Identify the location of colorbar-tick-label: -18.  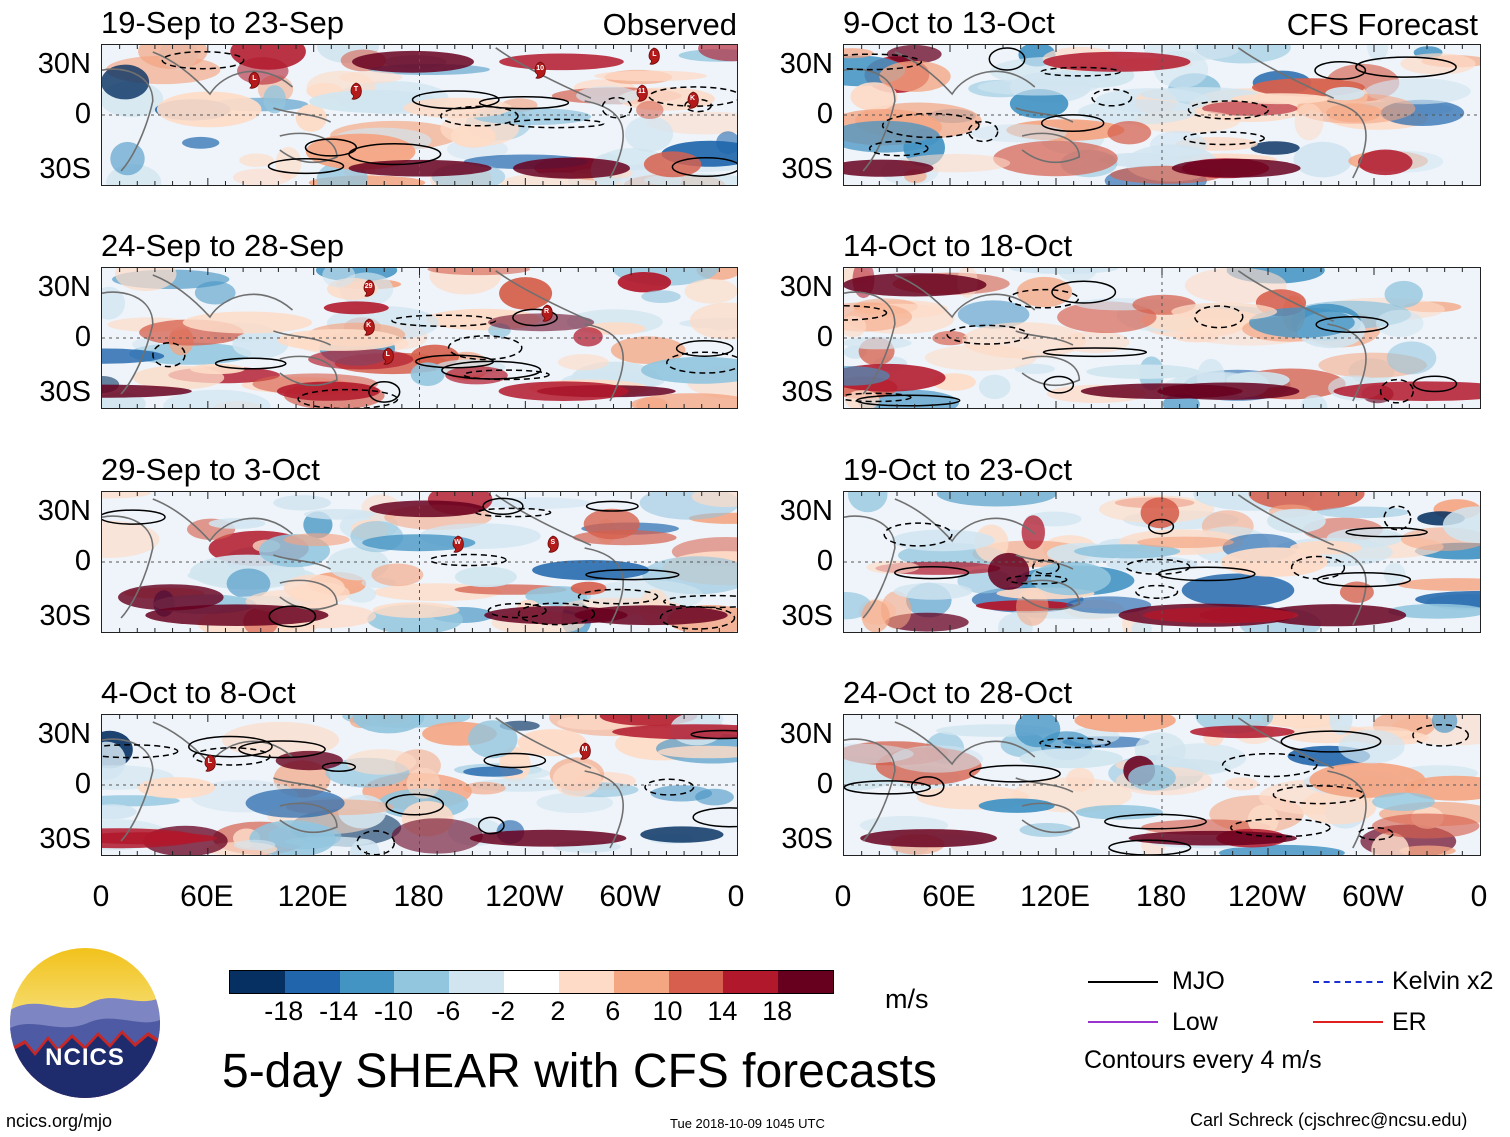
(284, 1011).